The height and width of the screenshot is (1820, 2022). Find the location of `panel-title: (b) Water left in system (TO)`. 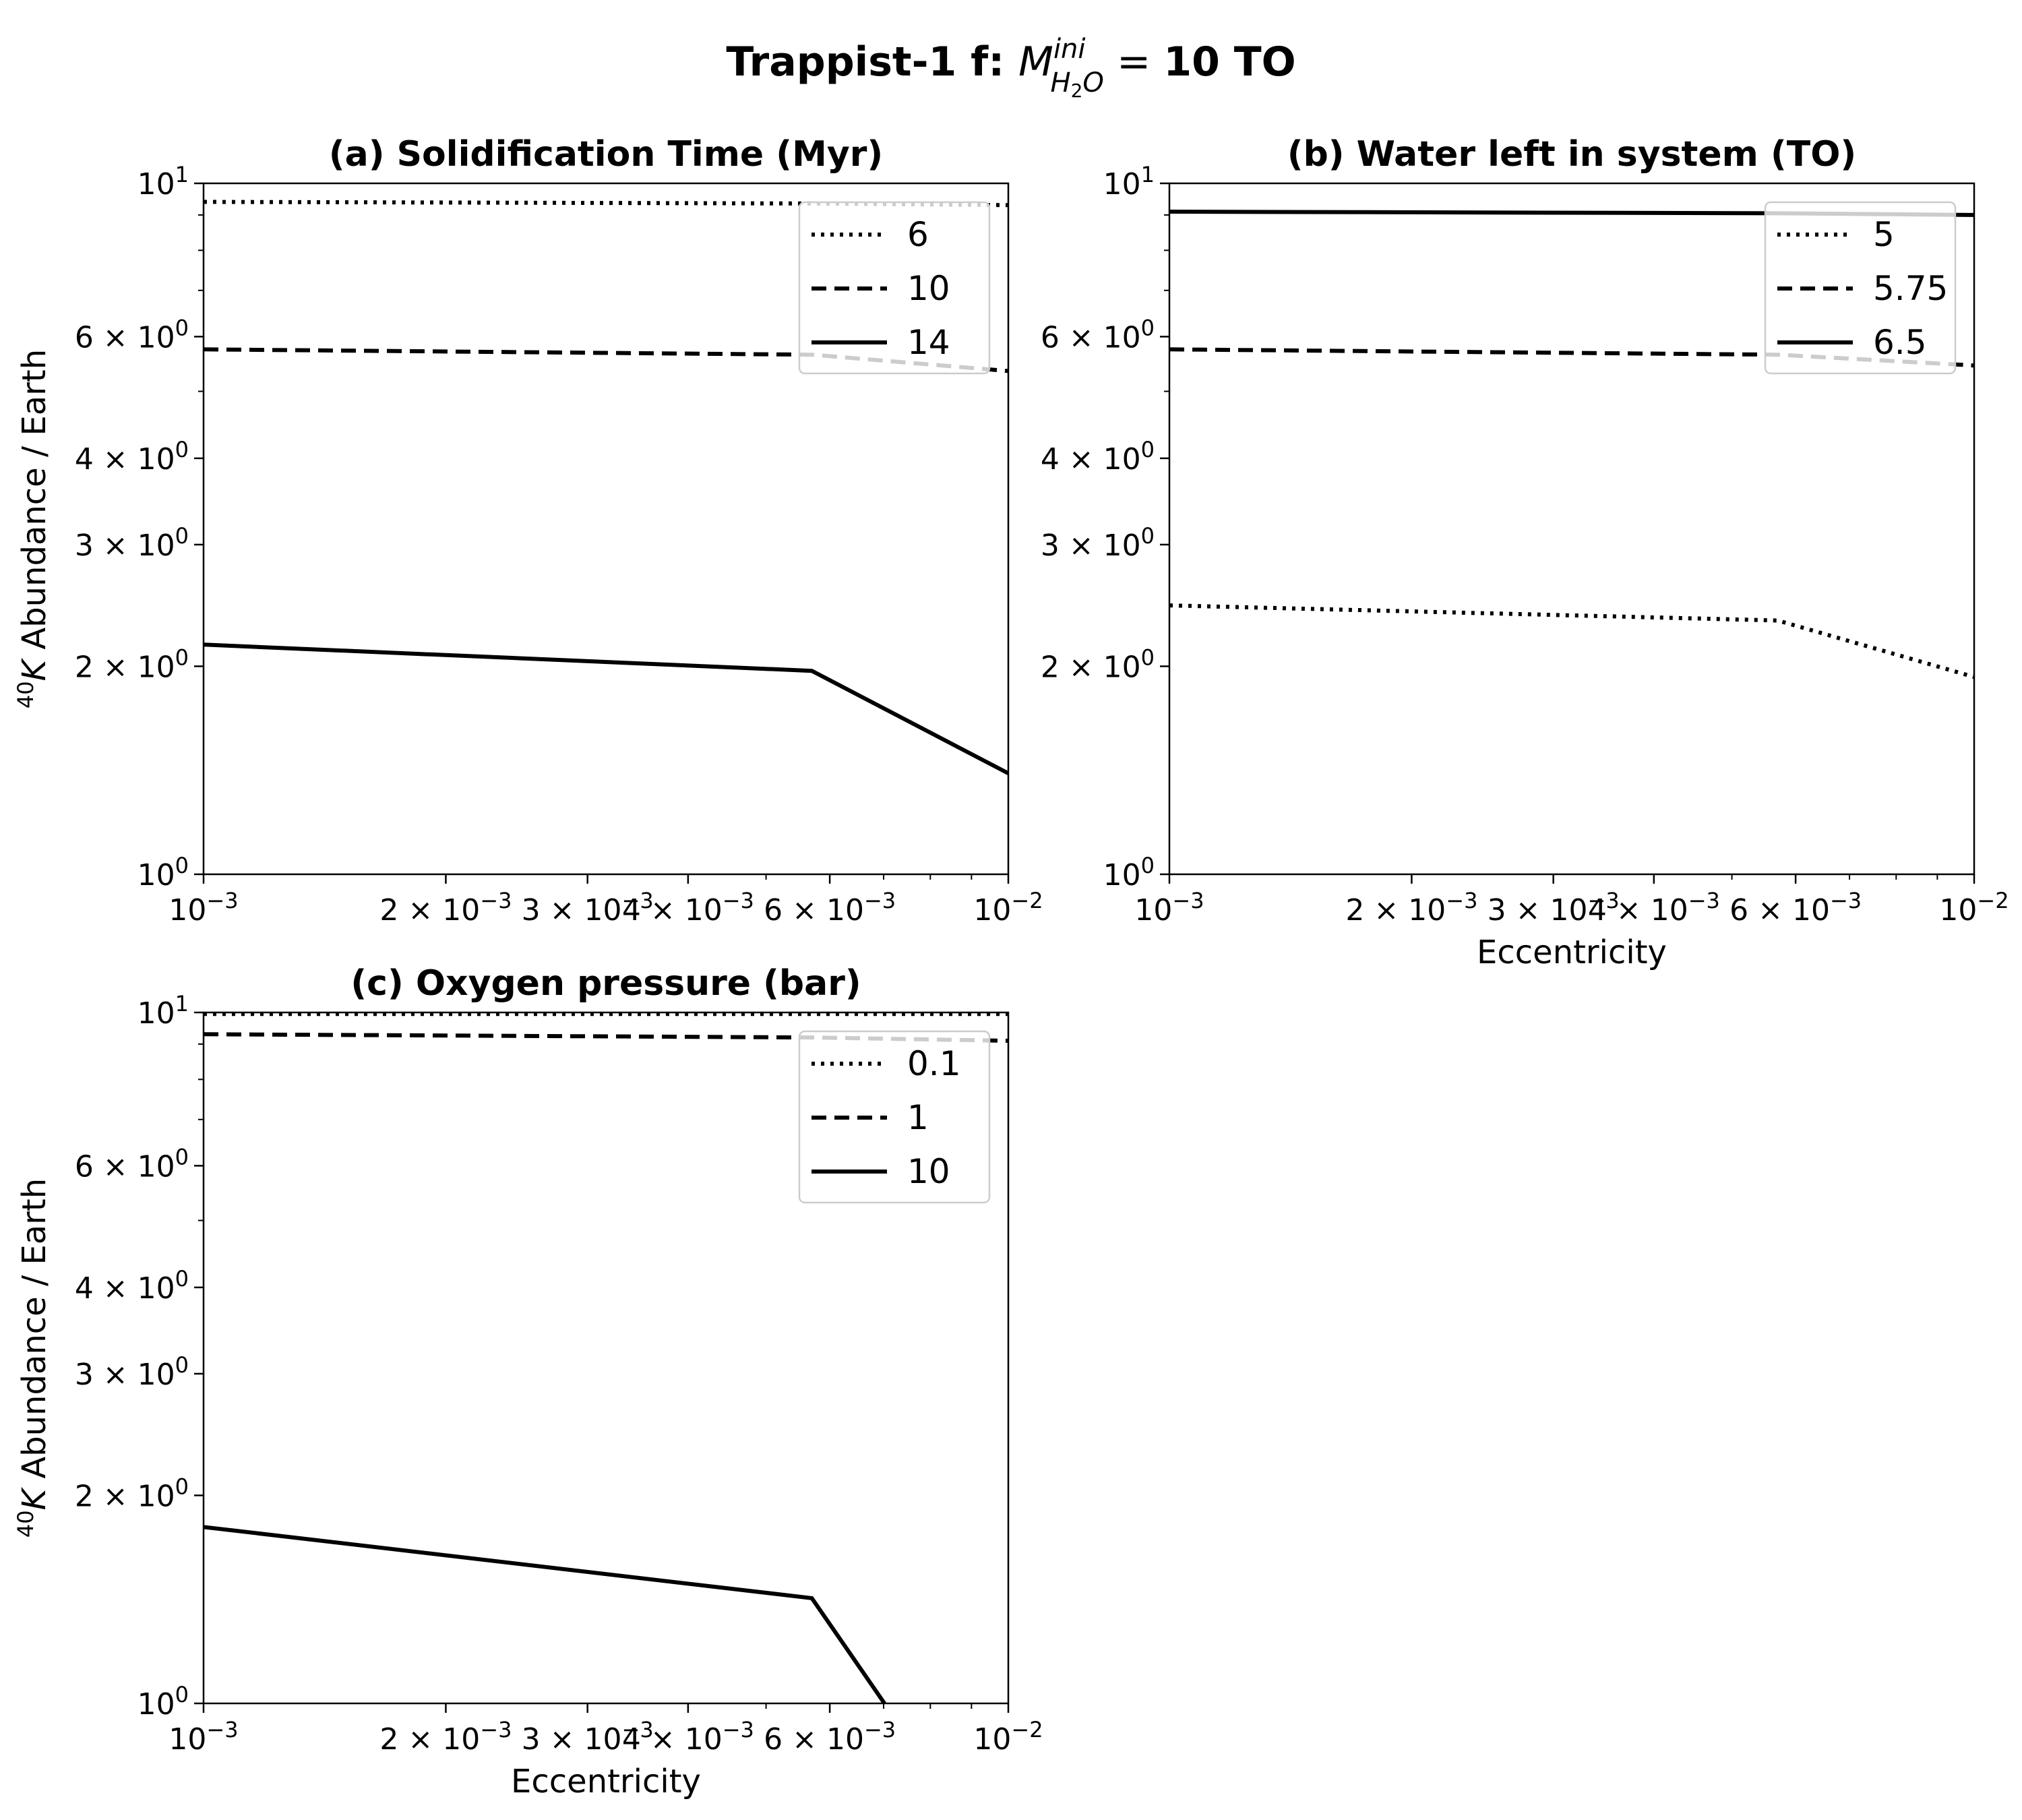

panel-title: (b) Water left in system (TO) is located at coordinates (1572, 154).